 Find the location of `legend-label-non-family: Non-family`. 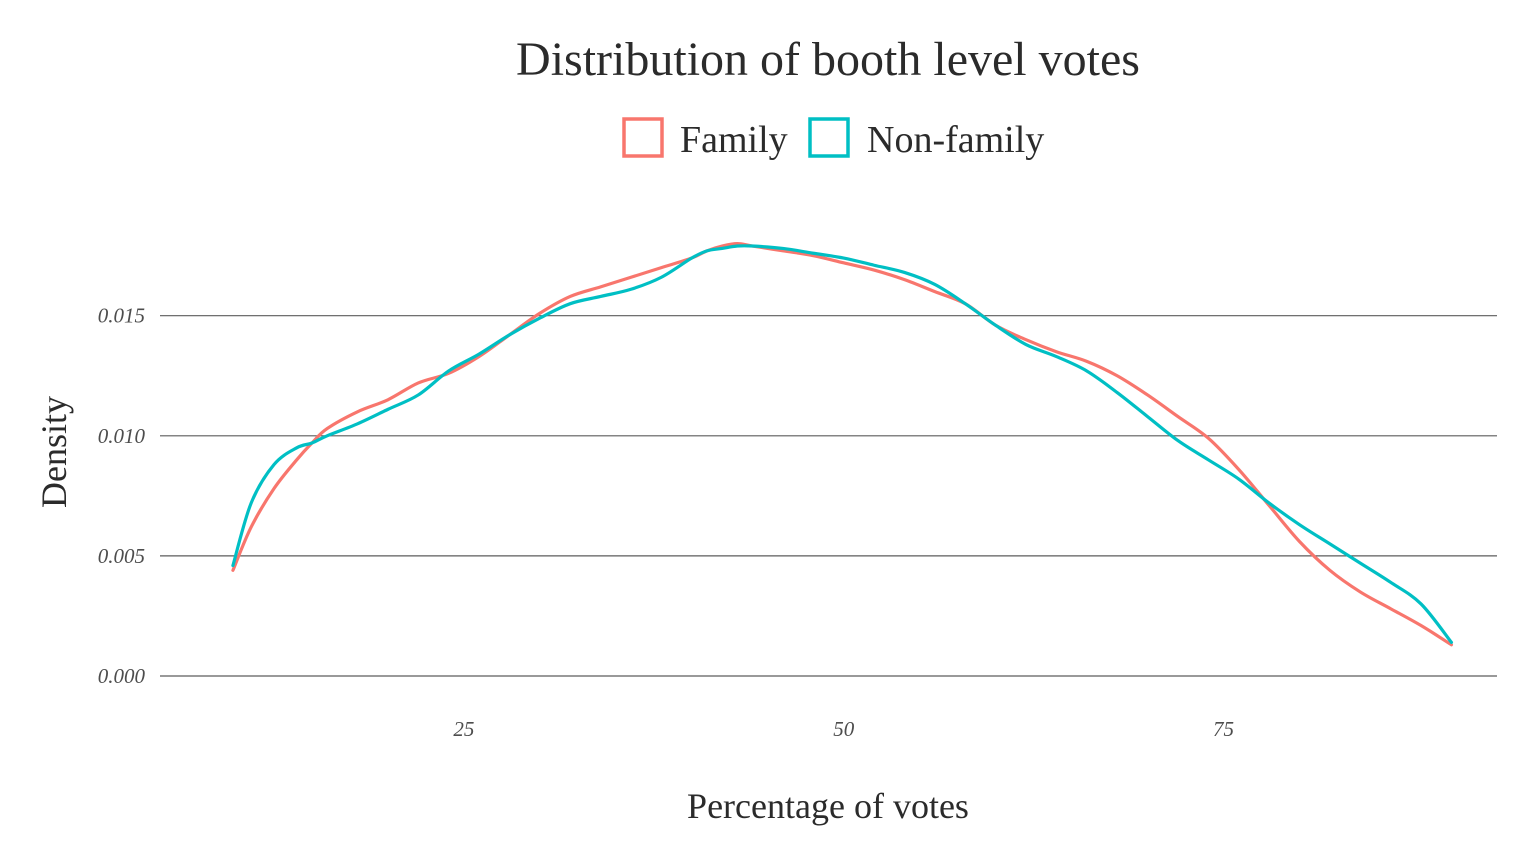

legend-label-non-family: Non-family is located at coordinates (955, 140).